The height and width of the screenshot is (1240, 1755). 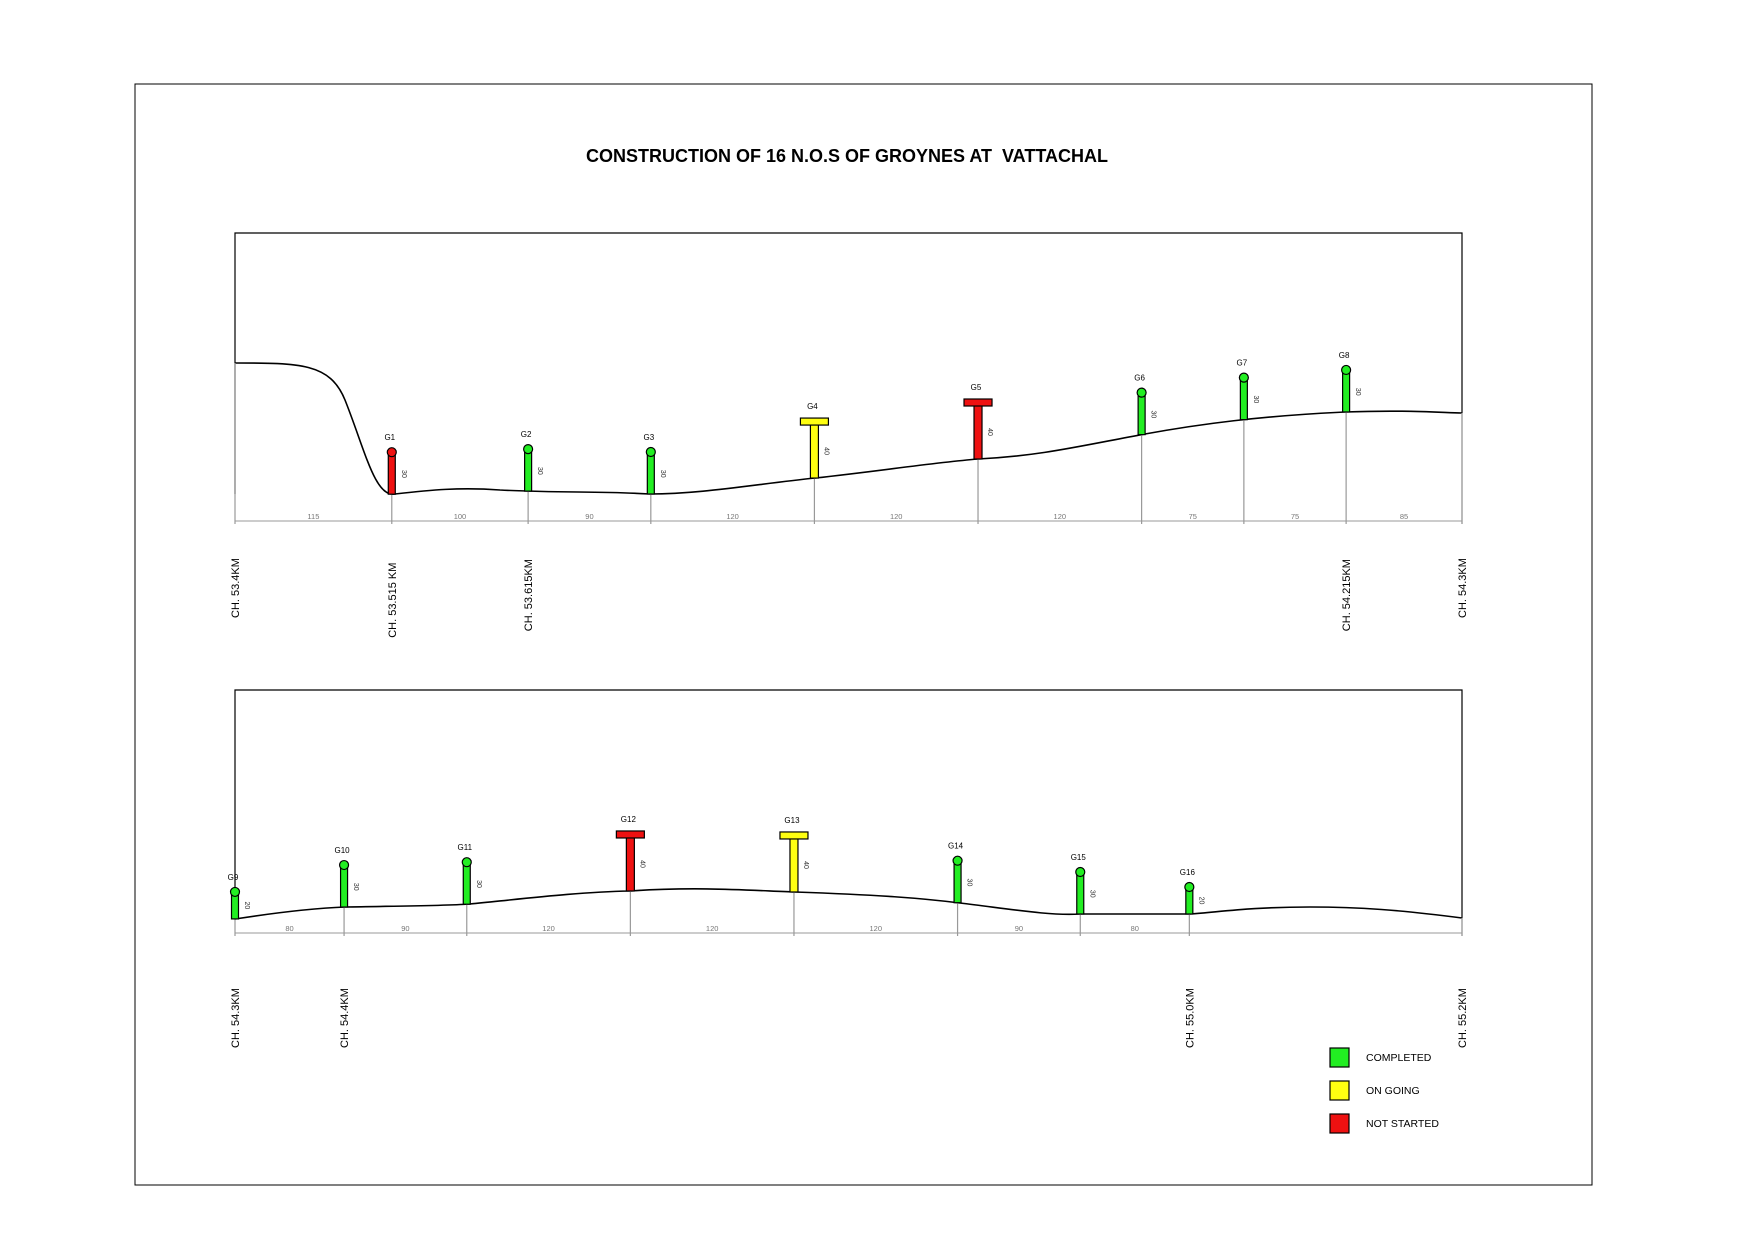 What do you see at coordinates (1404, 516) in the screenshot?
I see `distance-label: 85` at bounding box center [1404, 516].